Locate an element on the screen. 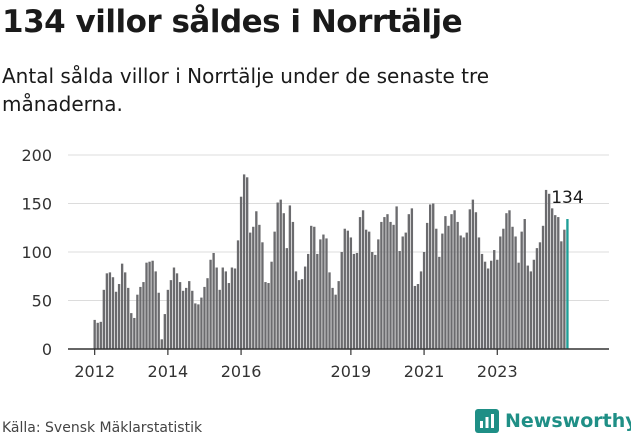 The image size is (631, 439). source-note: Källa: Svensk Mäklarstatistik is located at coordinates (102, 428).